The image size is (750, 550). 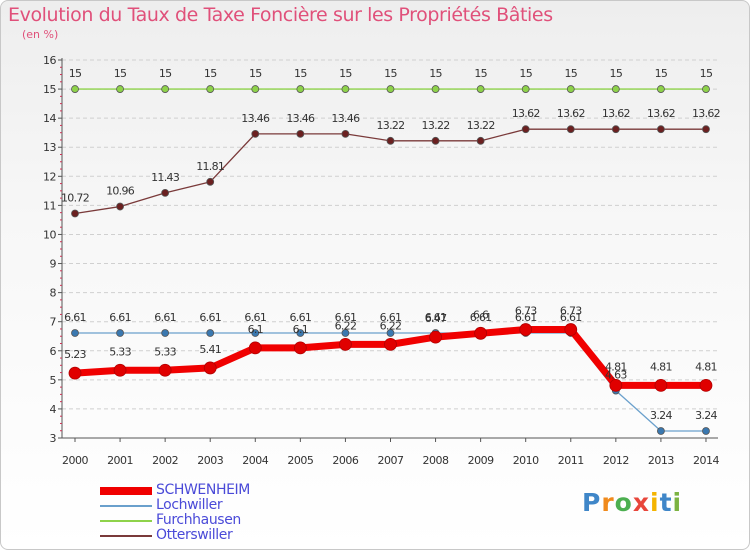 What do you see at coordinates (666, 502) in the screenshot?
I see `logo-letter: t` at bounding box center [666, 502].